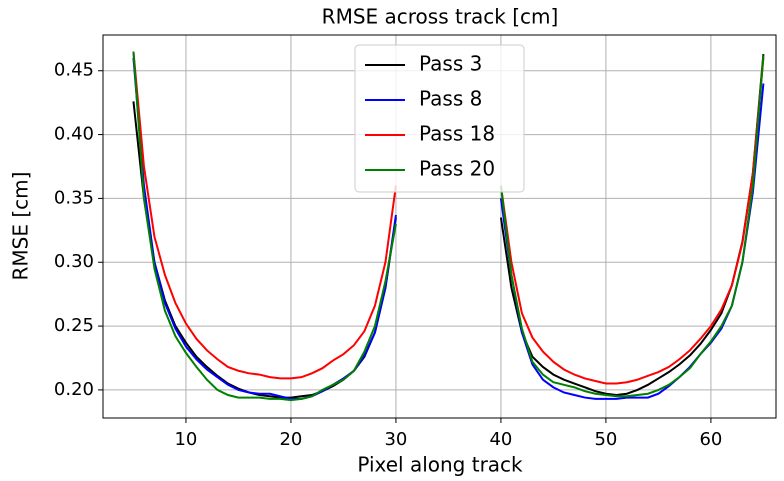 The width and height of the screenshot is (784, 481). I want to click on x-tick-label: 10, so click(185, 439).